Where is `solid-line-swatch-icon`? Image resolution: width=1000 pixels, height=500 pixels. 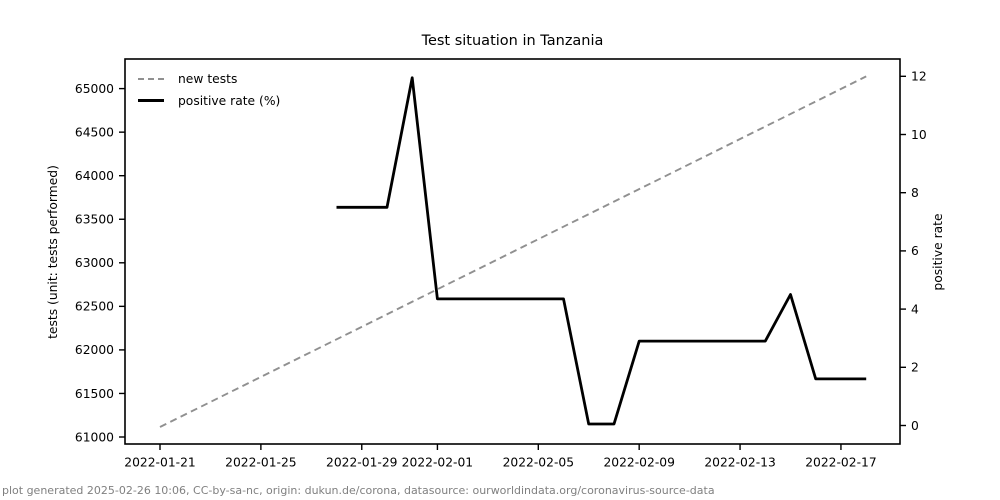 solid-line-swatch-icon is located at coordinates (151, 100).